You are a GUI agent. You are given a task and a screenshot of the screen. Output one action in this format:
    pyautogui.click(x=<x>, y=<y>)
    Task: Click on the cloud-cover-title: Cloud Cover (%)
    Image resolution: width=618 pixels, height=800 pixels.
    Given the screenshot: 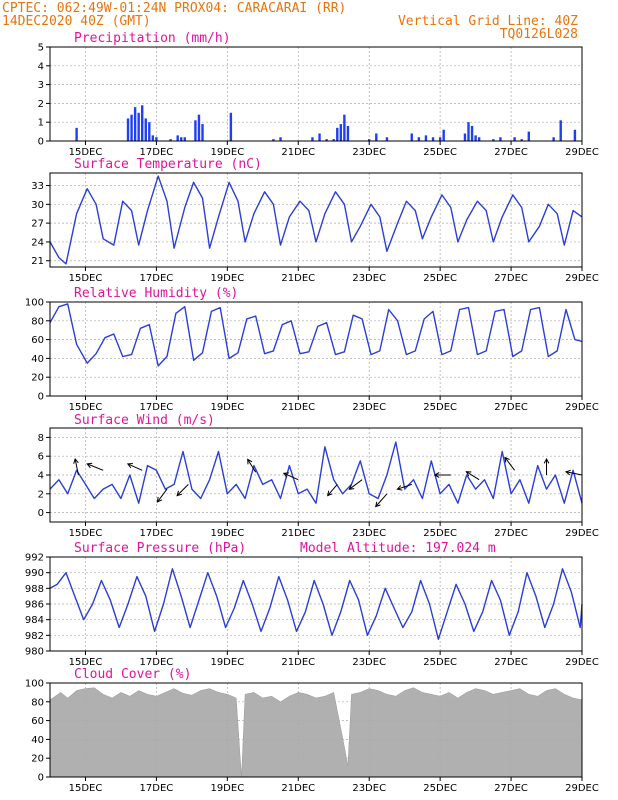 What is the action you would take?
    pyautogui.click(x=132, y=674)
    